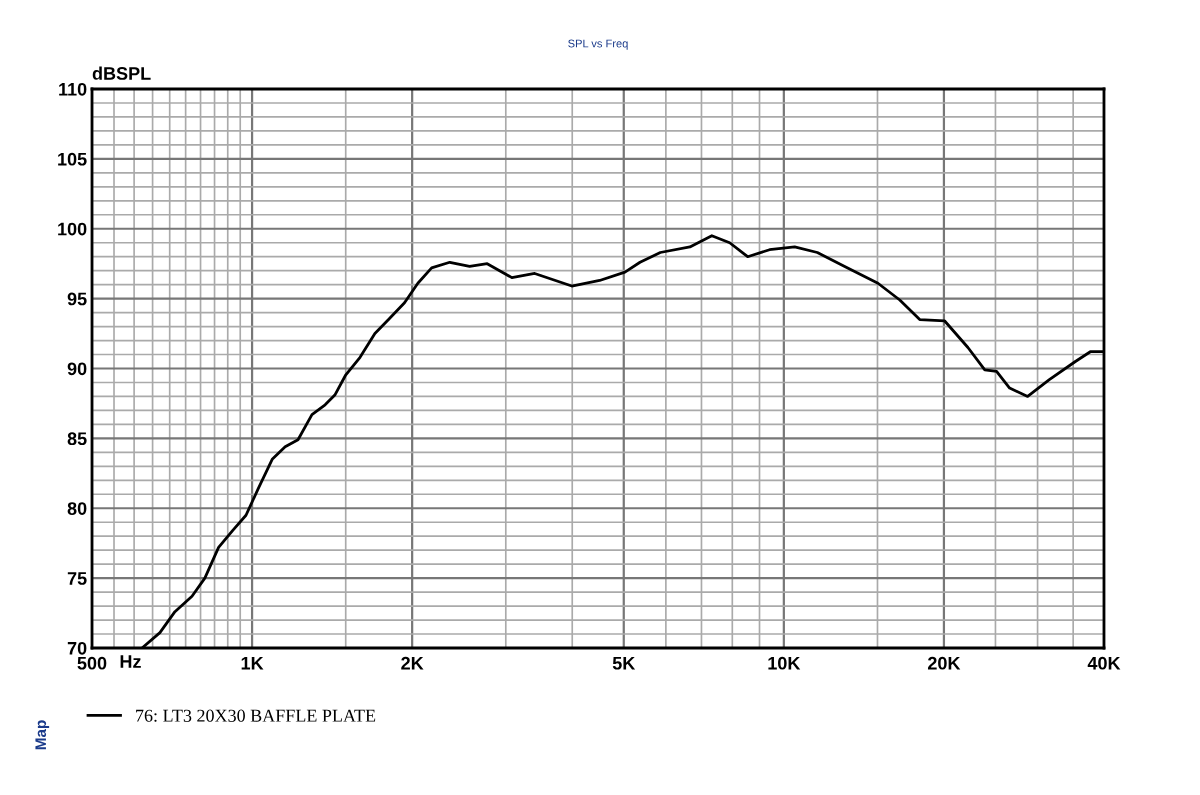  I want to click on y-tick-label: 85, so click(77, 439).